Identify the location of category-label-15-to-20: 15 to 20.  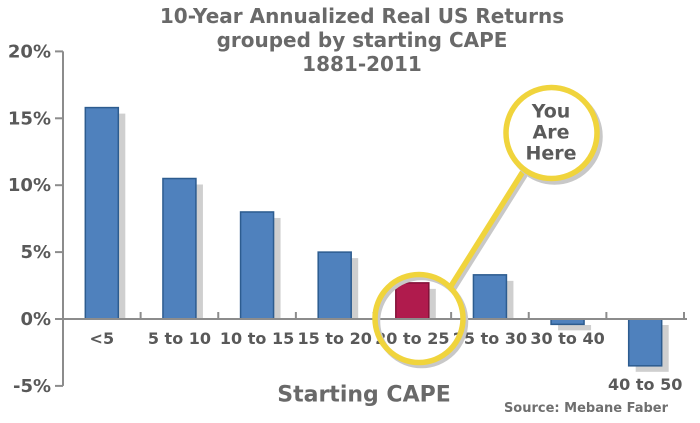
(335, 338).